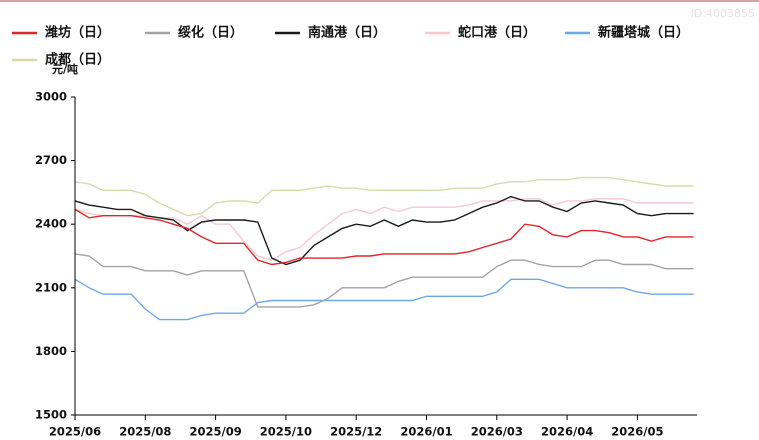 The image size is (759, 440). I want to click on legend-label: 新疆塔城（日）, so click(643, 33).